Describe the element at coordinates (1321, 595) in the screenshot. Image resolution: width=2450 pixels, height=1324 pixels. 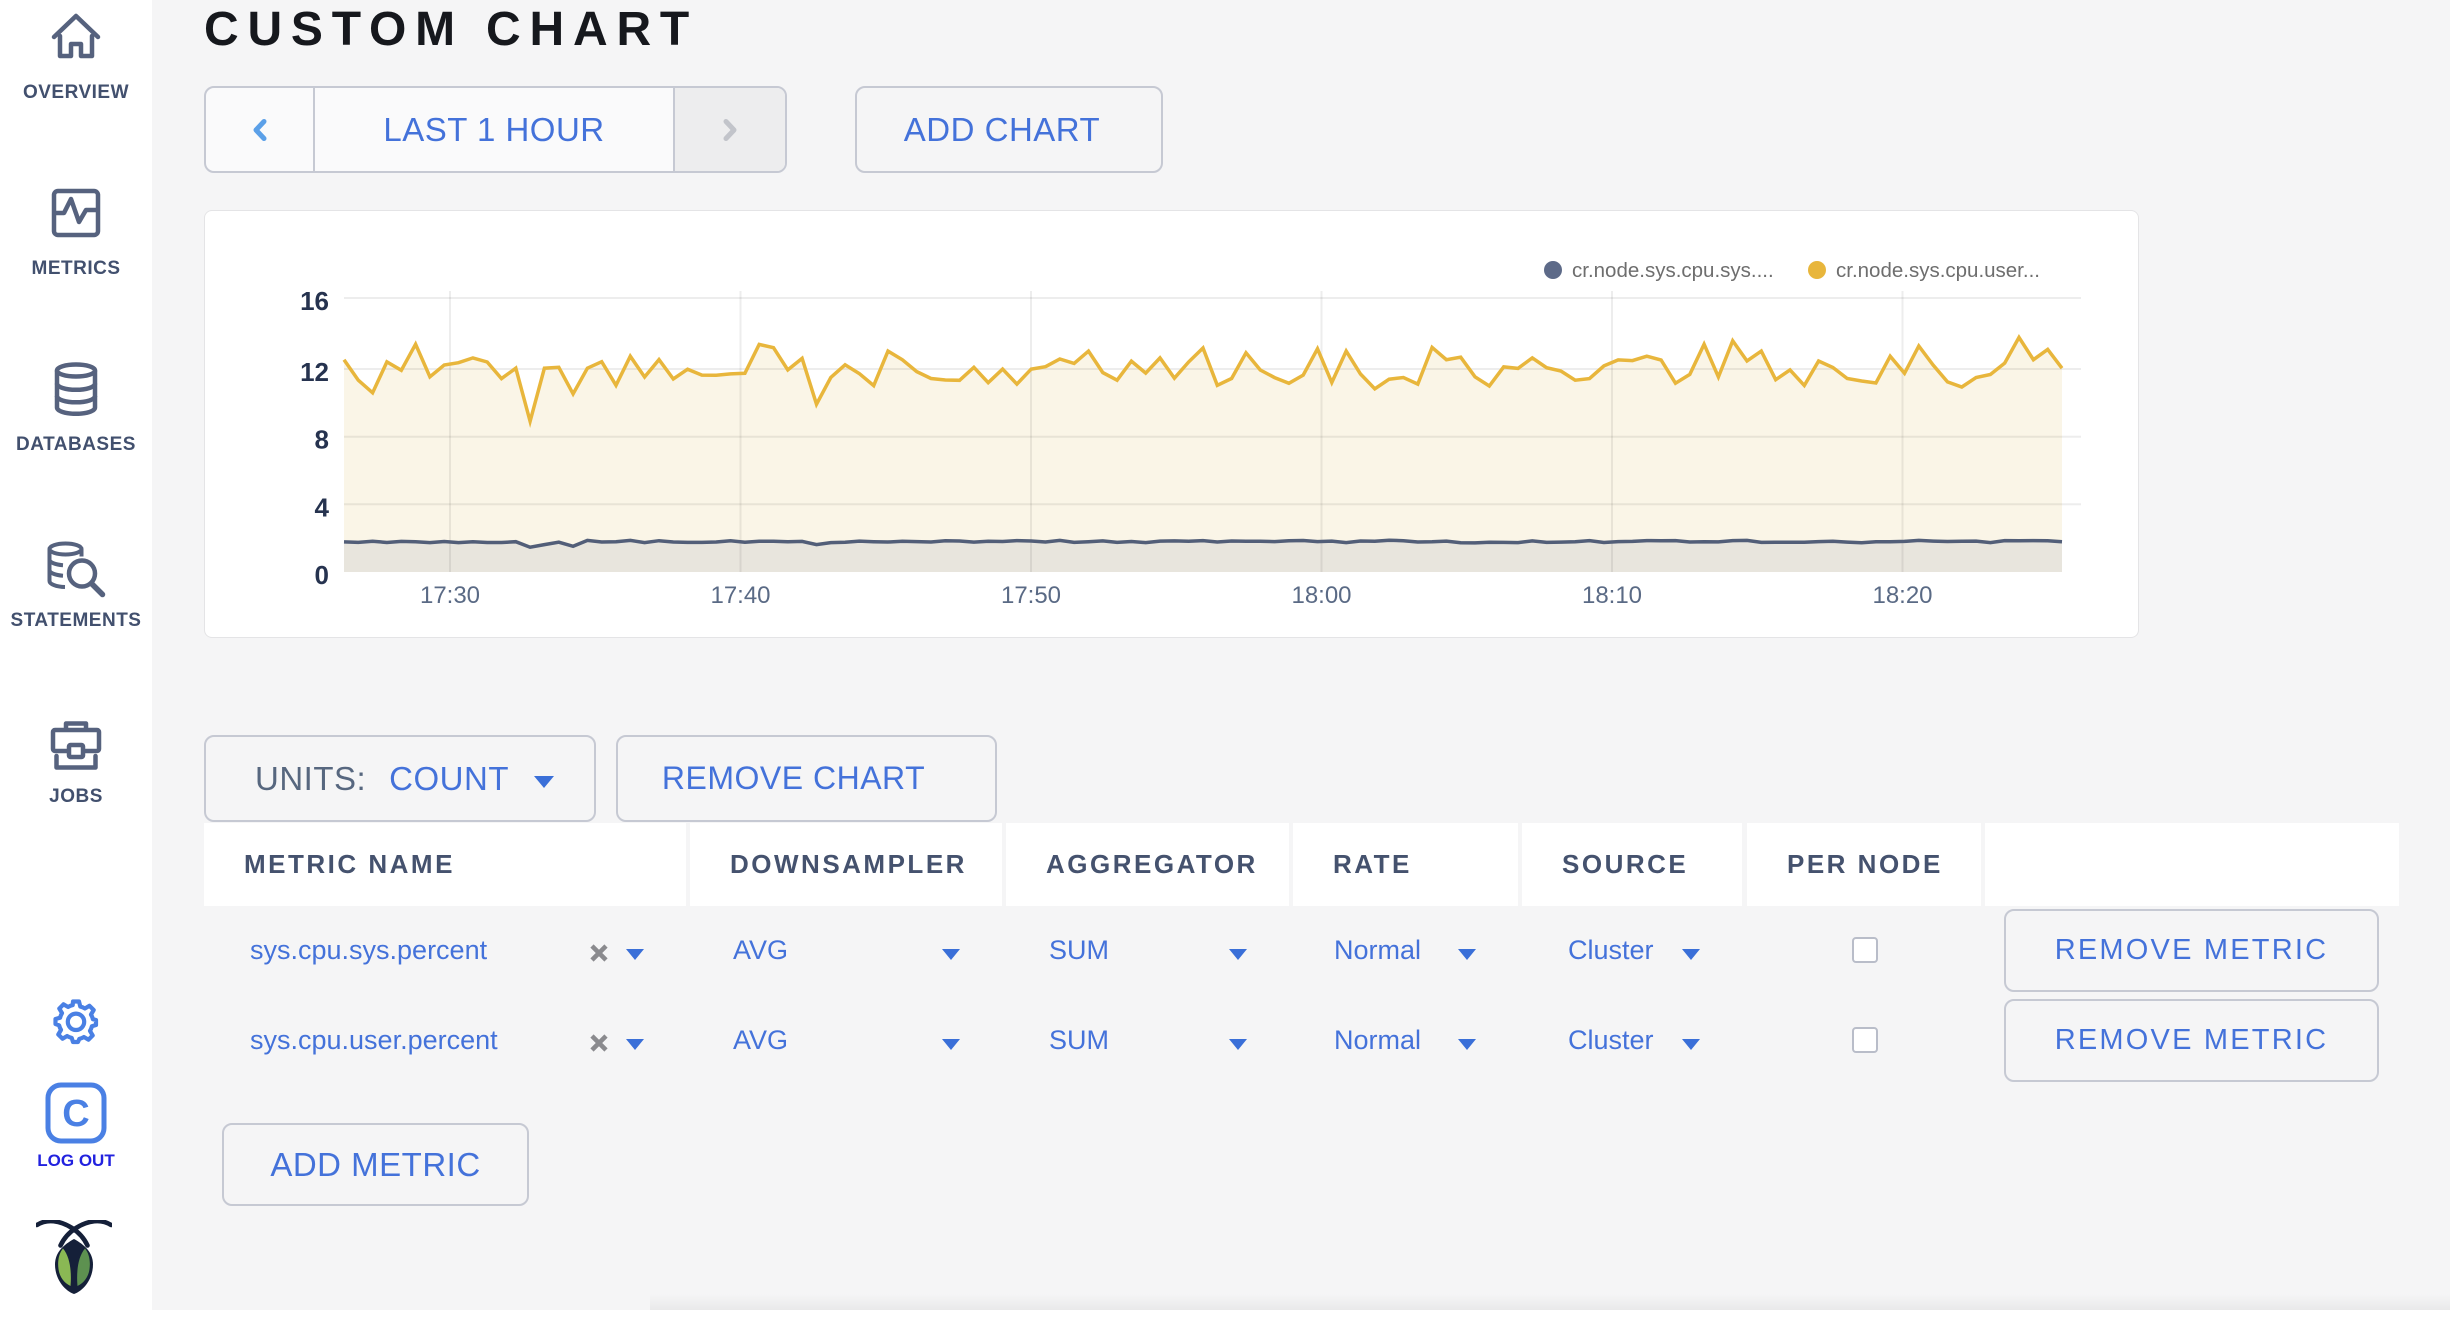
I see `svg-text: 18:00` at that location.